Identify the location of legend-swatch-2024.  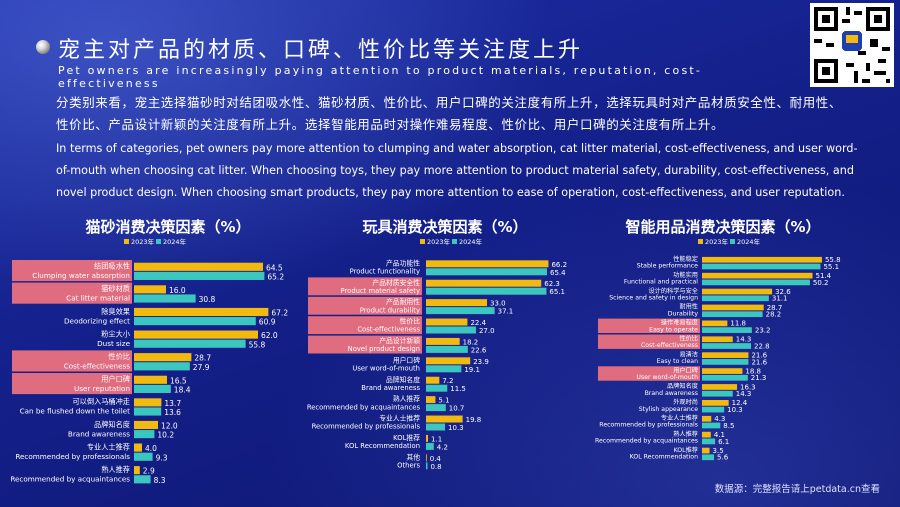
(732, 241).